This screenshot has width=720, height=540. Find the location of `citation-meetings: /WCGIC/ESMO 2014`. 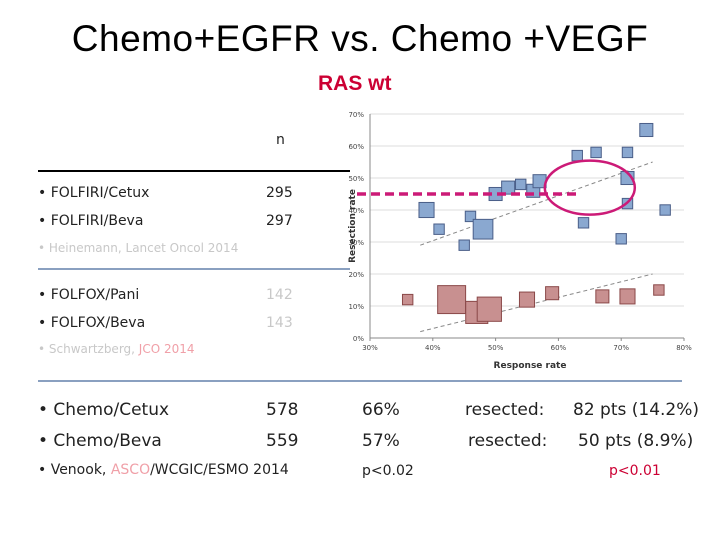

citation-meetings: /WCGIC/ESMO 2014 is located at coordinates (219, 470).